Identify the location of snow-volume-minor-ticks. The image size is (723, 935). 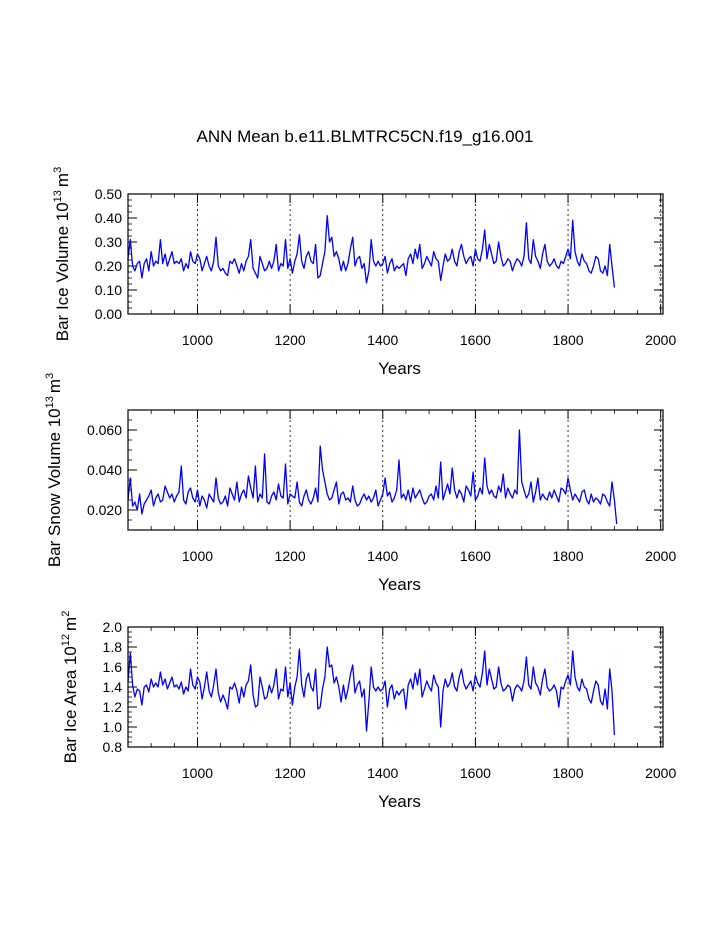
(395, 470).